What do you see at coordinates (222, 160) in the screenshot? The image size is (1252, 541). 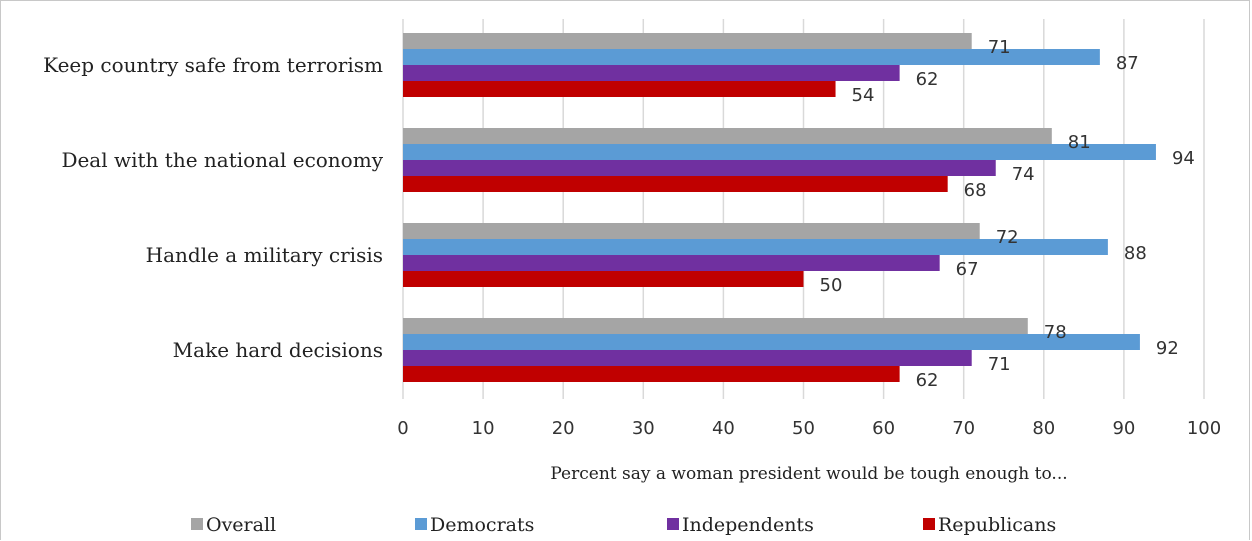 I see `category-label: Deal with the national economy` at bounding box center [222, 160].